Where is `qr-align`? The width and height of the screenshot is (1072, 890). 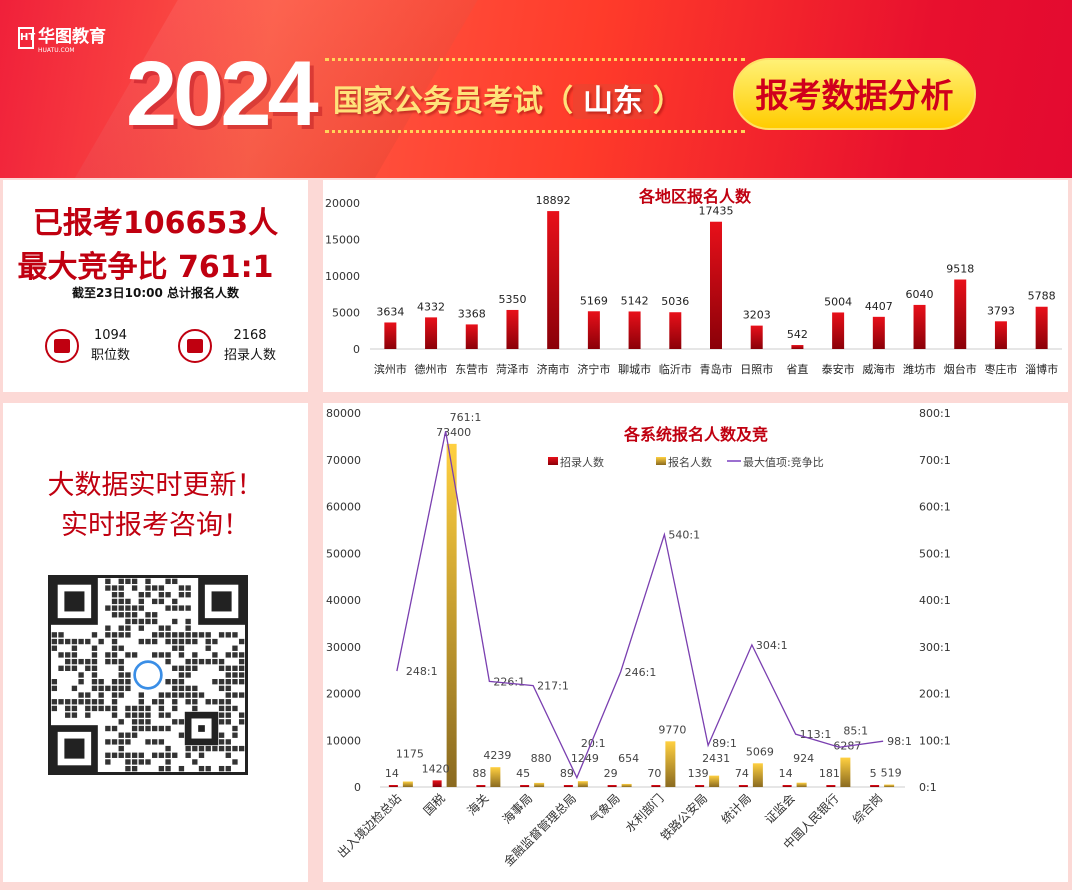 qr-align is located at coordinates (201, 728).